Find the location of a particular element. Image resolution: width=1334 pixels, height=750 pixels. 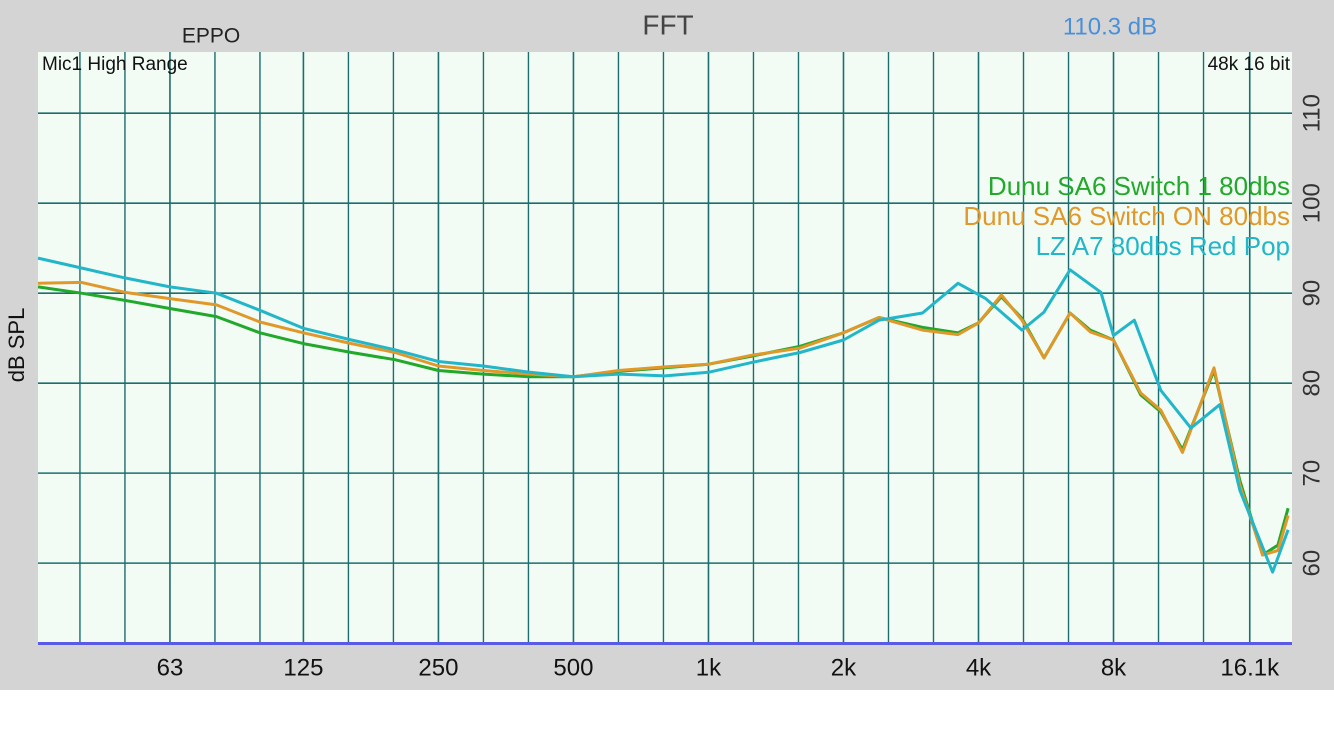

x-tick-label: 16.1k is located at coordinates (1250, 667).